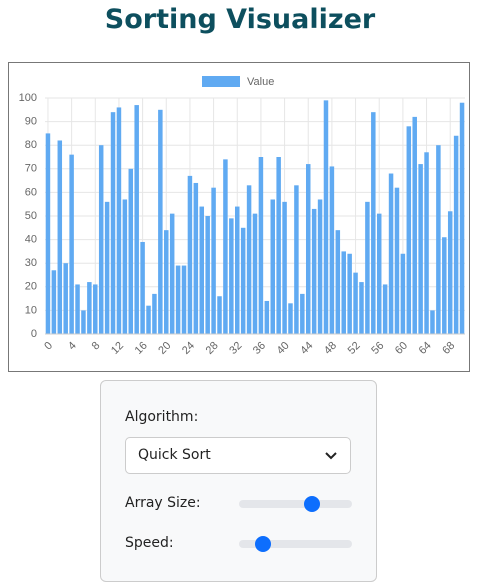  Describe the element at coordinates (117, 348) in the screenshot. I see `x-tick-label: 12` at that location.